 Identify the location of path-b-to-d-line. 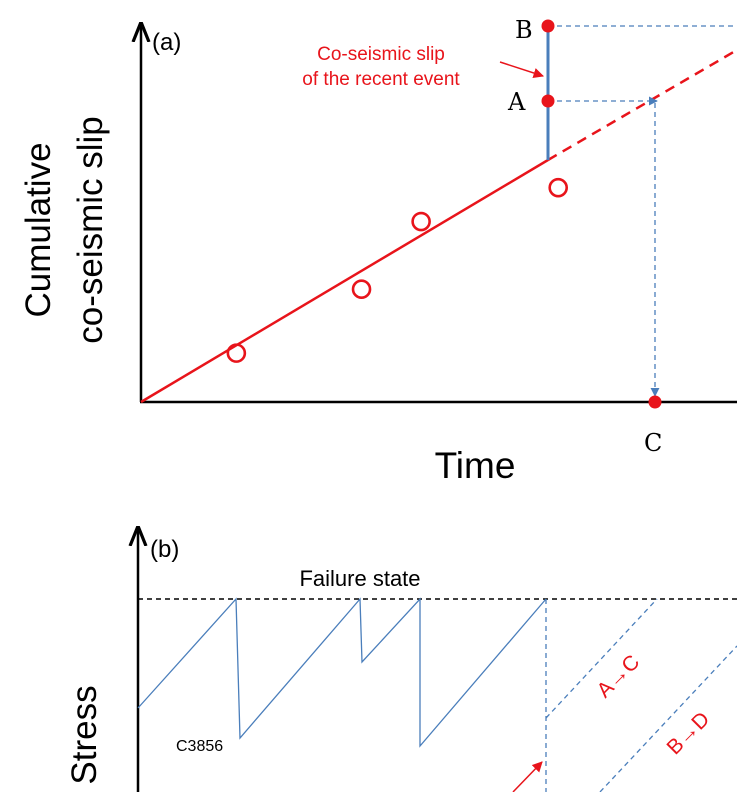
(668, 718).